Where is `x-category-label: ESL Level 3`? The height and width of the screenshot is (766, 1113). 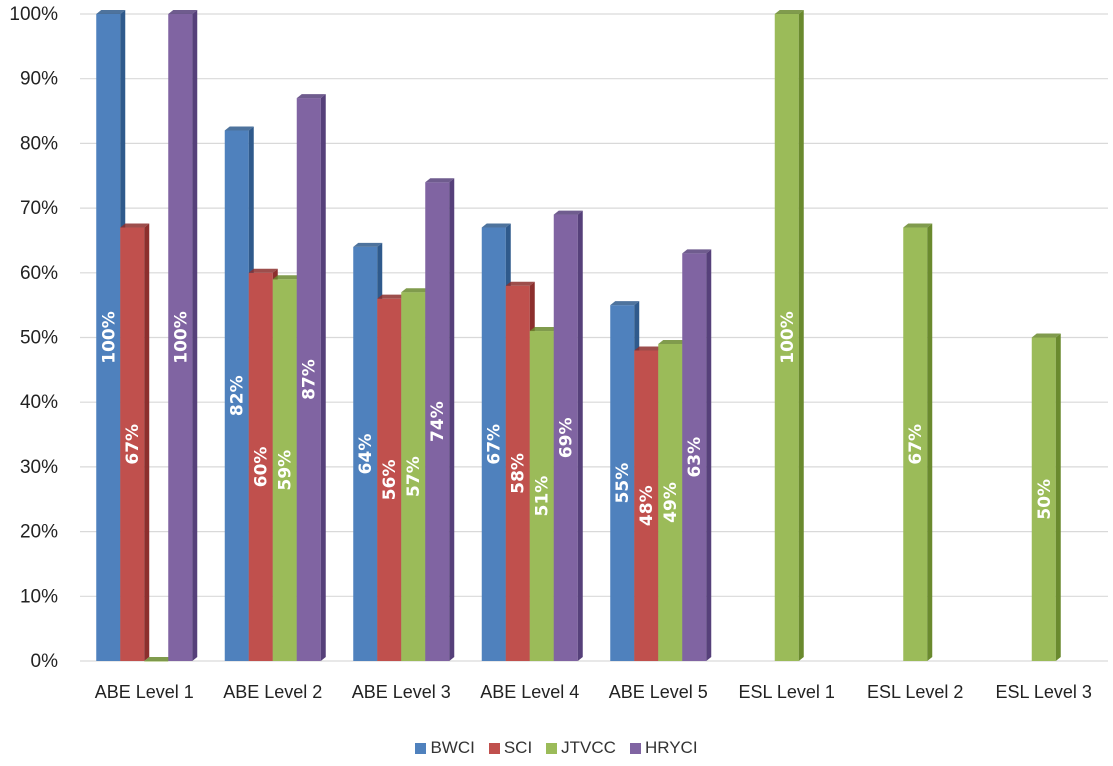 x-category-label: ESL Level 3 is located at coordinates (1044, 692).